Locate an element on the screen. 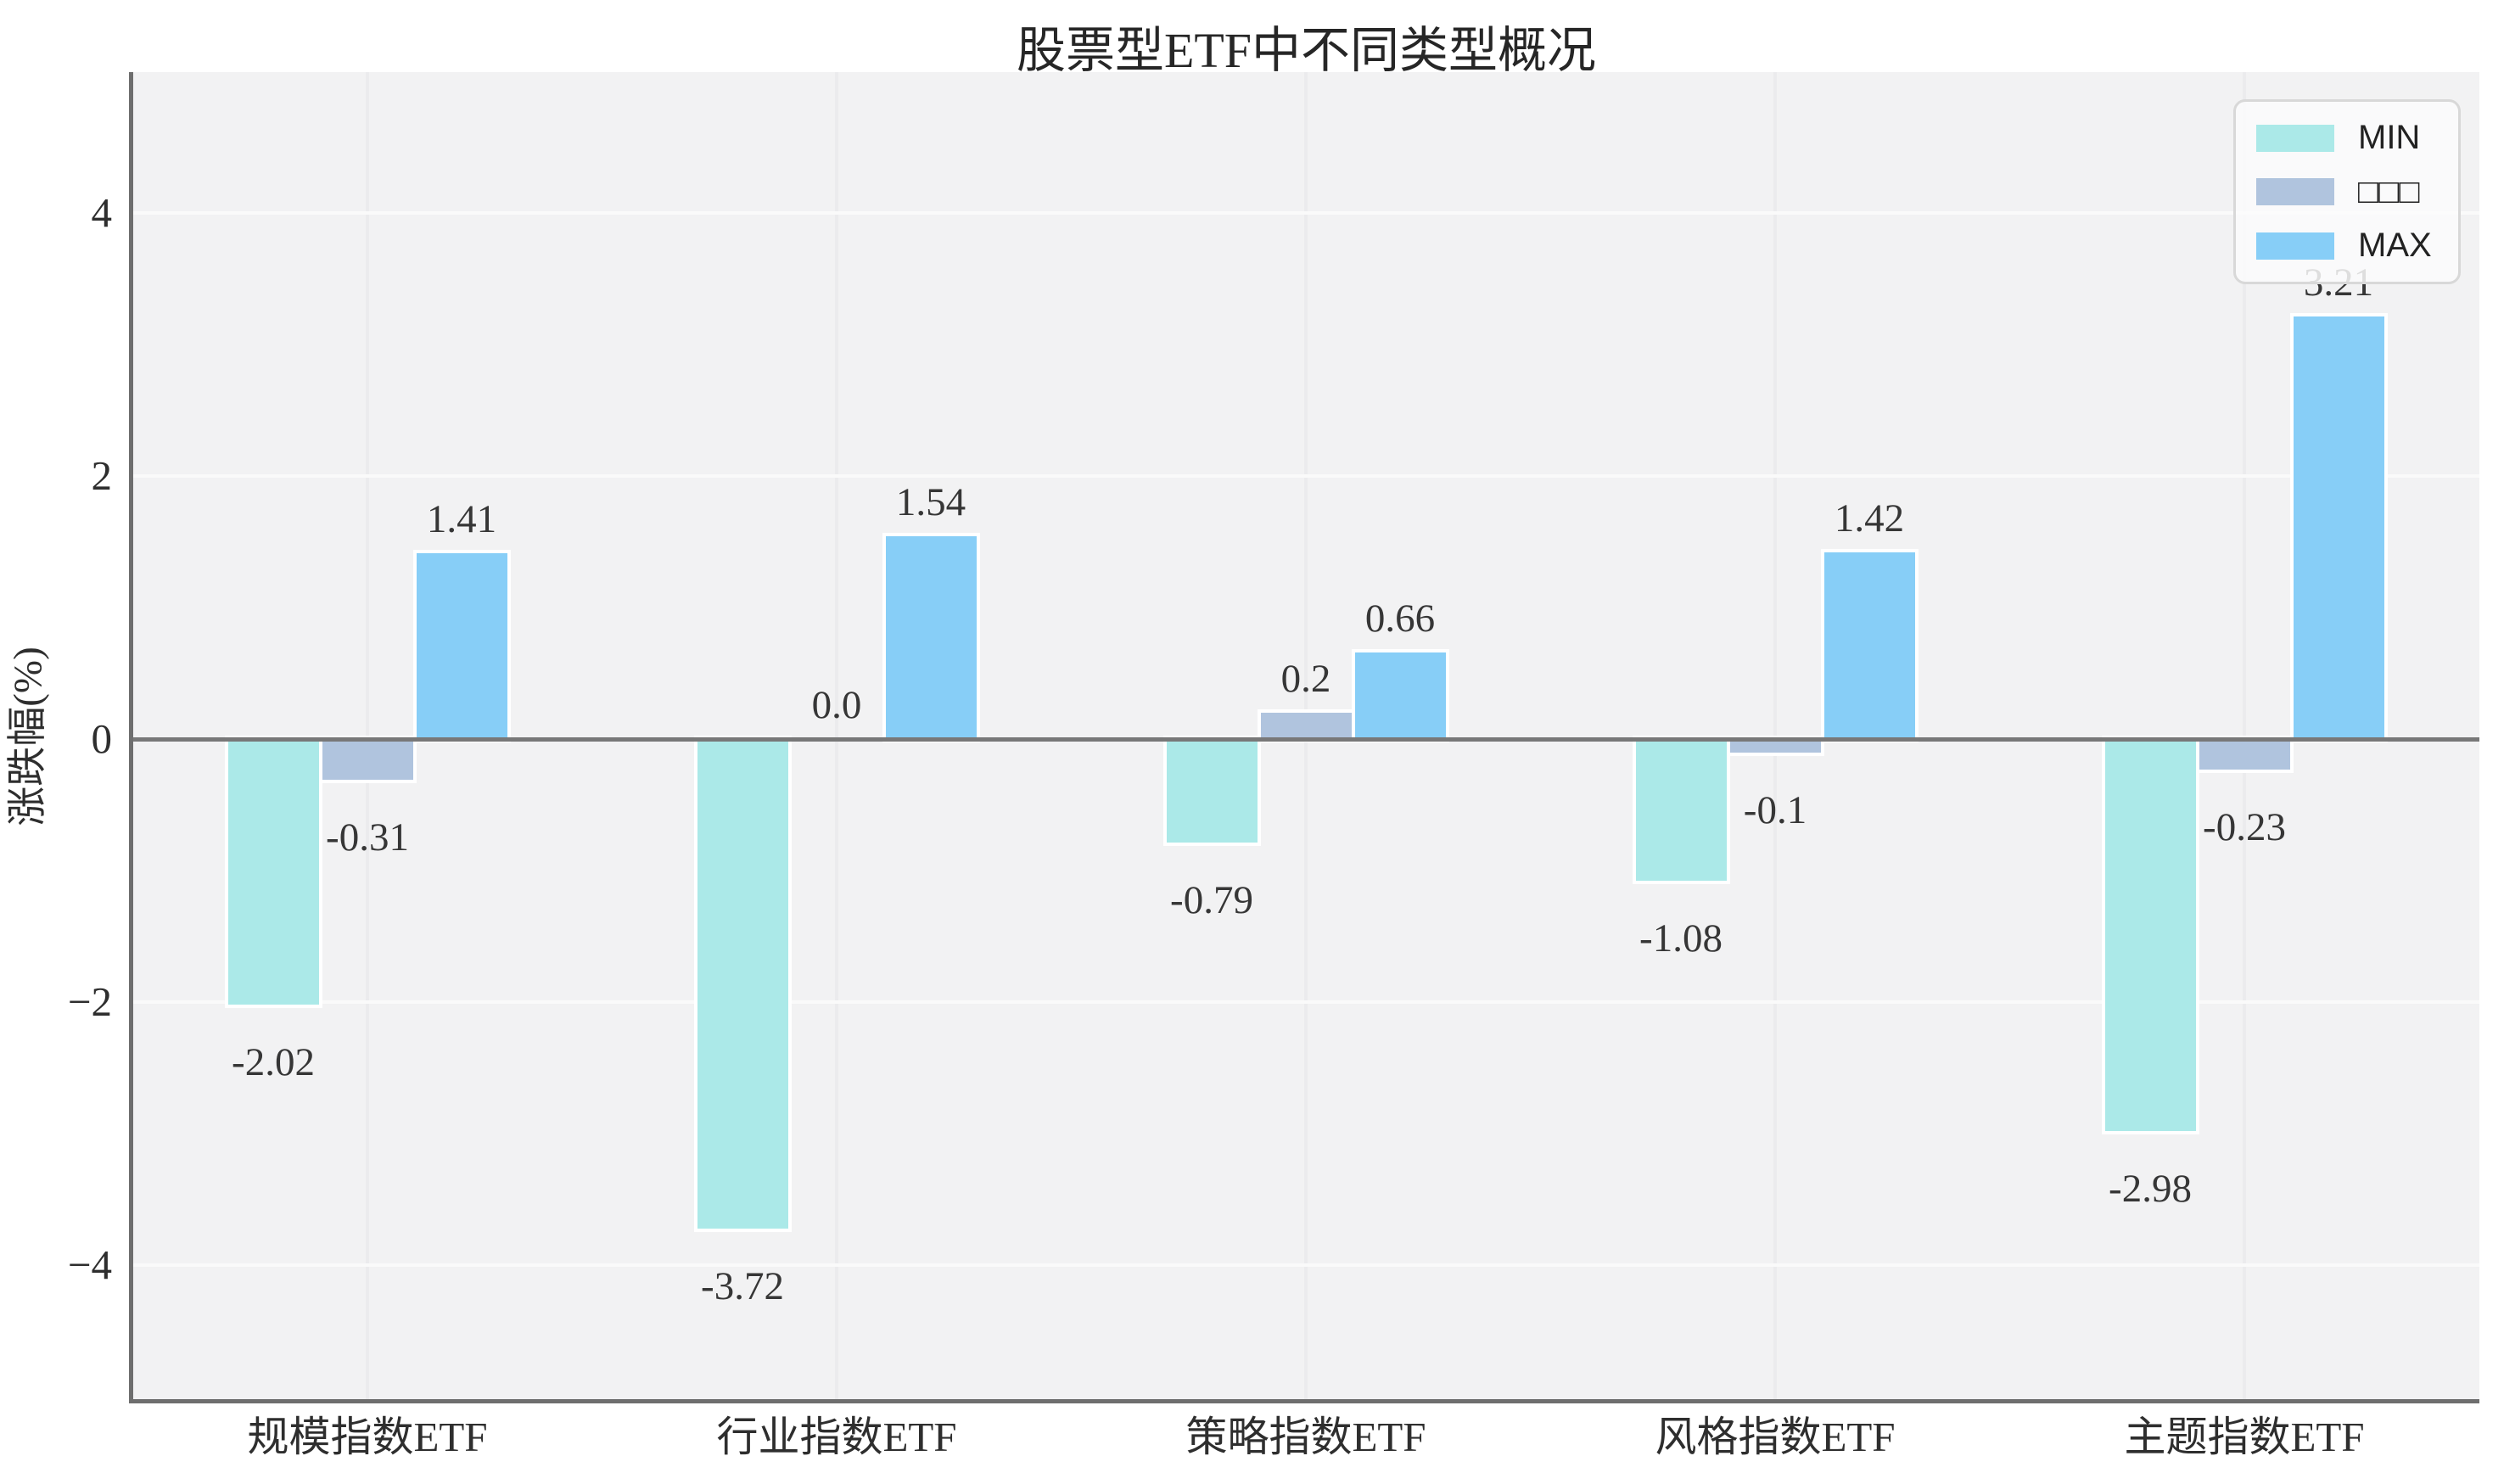  chart-title: 股票型ETF中不同类型概况 is located at coordinates (1307, 51).